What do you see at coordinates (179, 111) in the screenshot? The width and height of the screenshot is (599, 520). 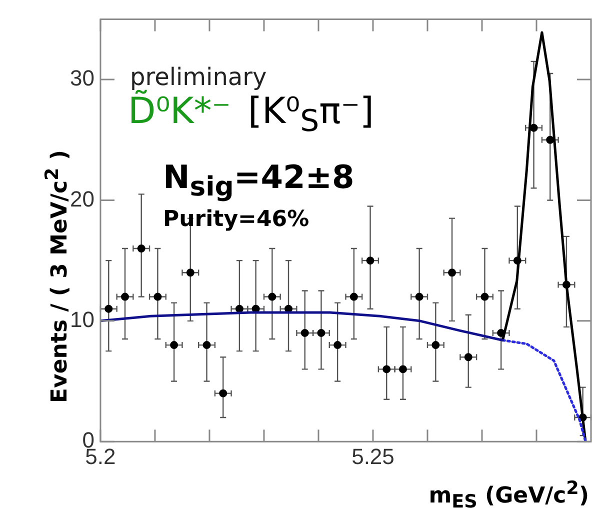 I see `annotation: D̃⁰K*⁻` at bounding box center [179, 111].